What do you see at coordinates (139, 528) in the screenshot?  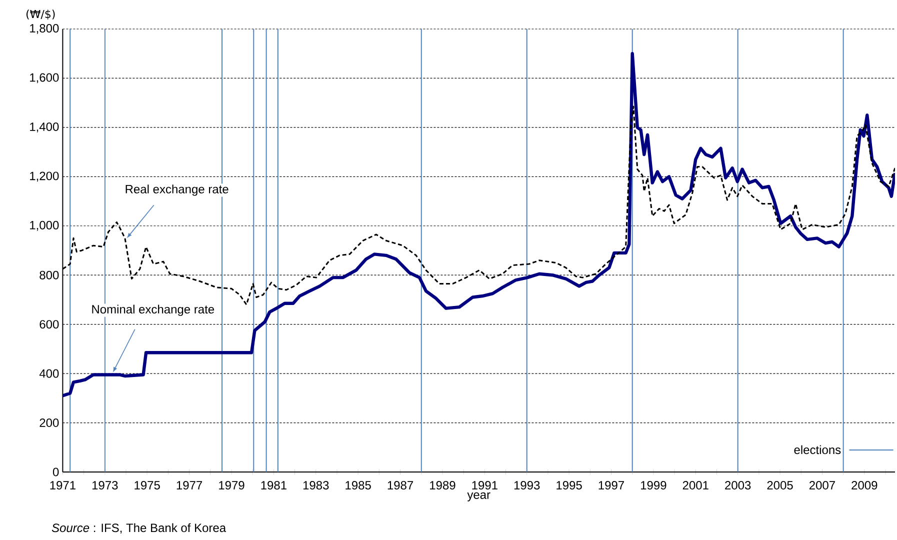 I see `text: Source : IFS, The Bank of Korea` at bounding box center [139, 528].